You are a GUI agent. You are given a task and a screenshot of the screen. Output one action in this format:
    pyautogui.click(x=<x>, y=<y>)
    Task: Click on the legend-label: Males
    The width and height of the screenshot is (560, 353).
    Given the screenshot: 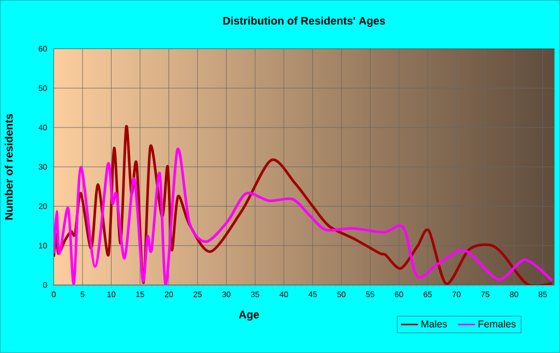 What is the action you would take?
    pyautogui.click(x=434, y=324)
    